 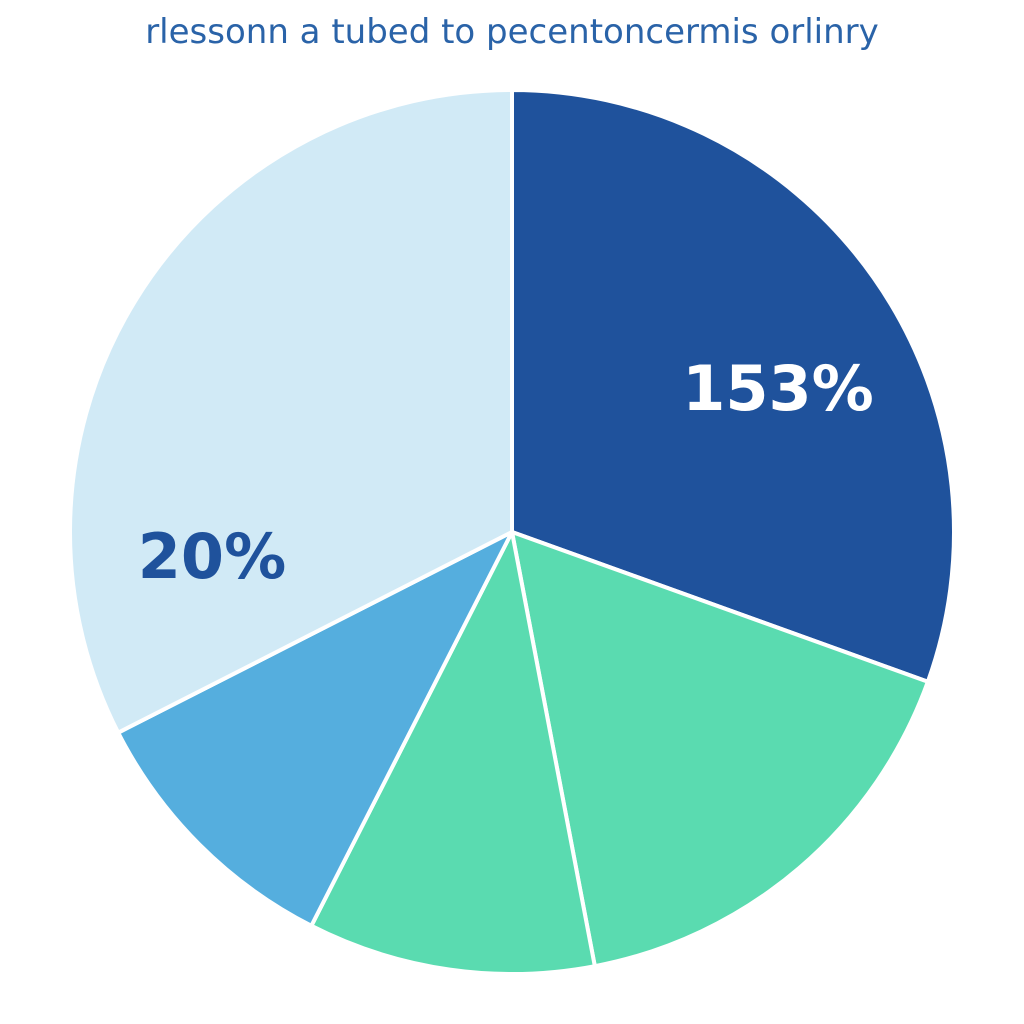 I want to click on pie-slice-label-5: 20%, so click(x=212, y=556).